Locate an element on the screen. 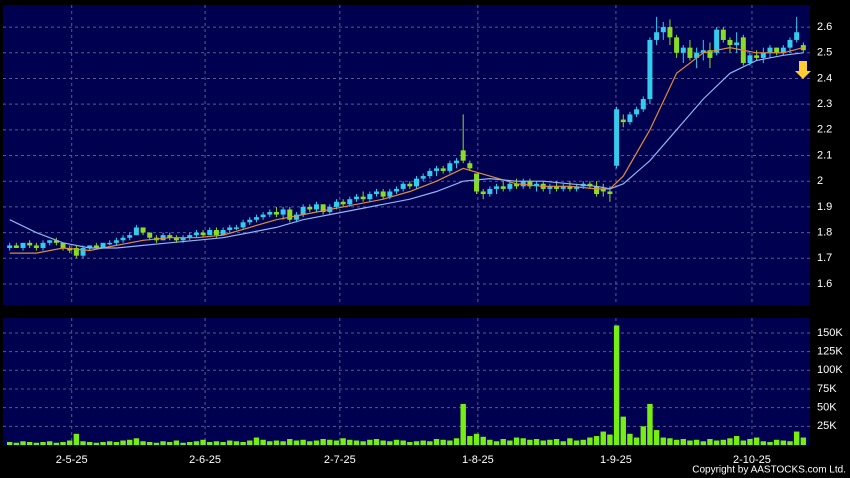  x-tick-label: 2-5-25 is located at coordinates (72, 460).